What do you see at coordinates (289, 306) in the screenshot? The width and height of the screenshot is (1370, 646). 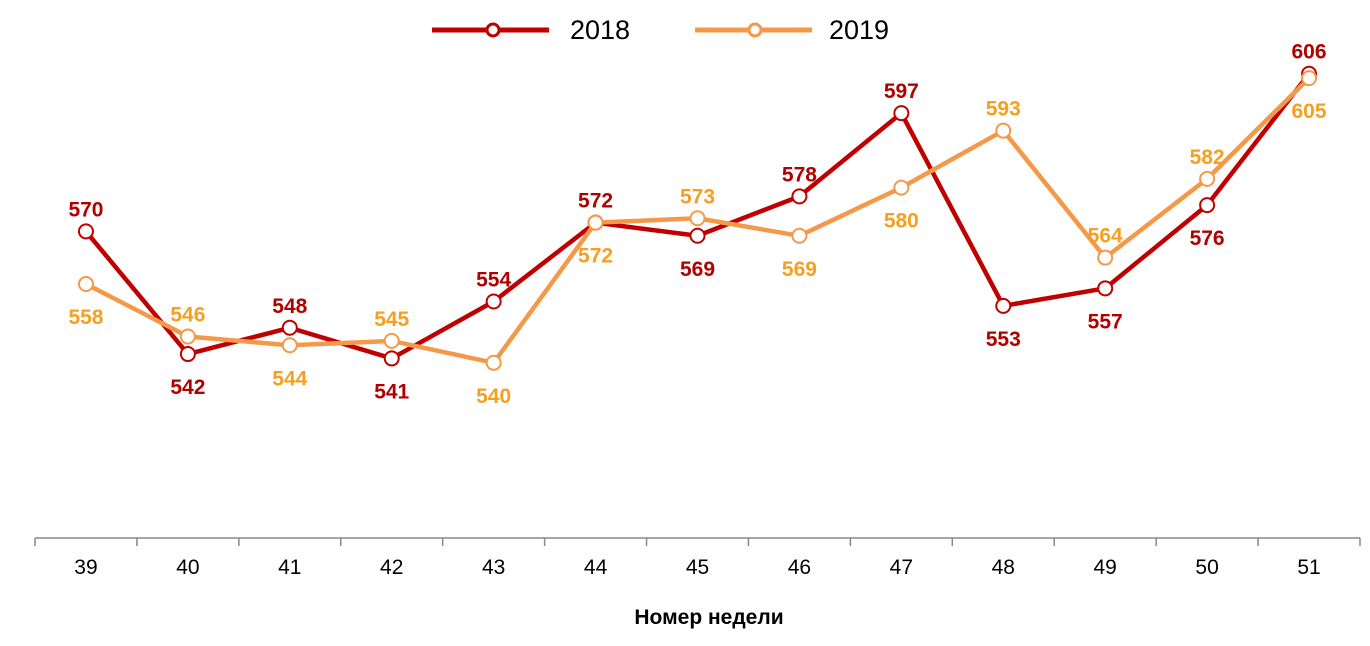 I see `data-label-2018: 548` at bounding box center [289, 306].